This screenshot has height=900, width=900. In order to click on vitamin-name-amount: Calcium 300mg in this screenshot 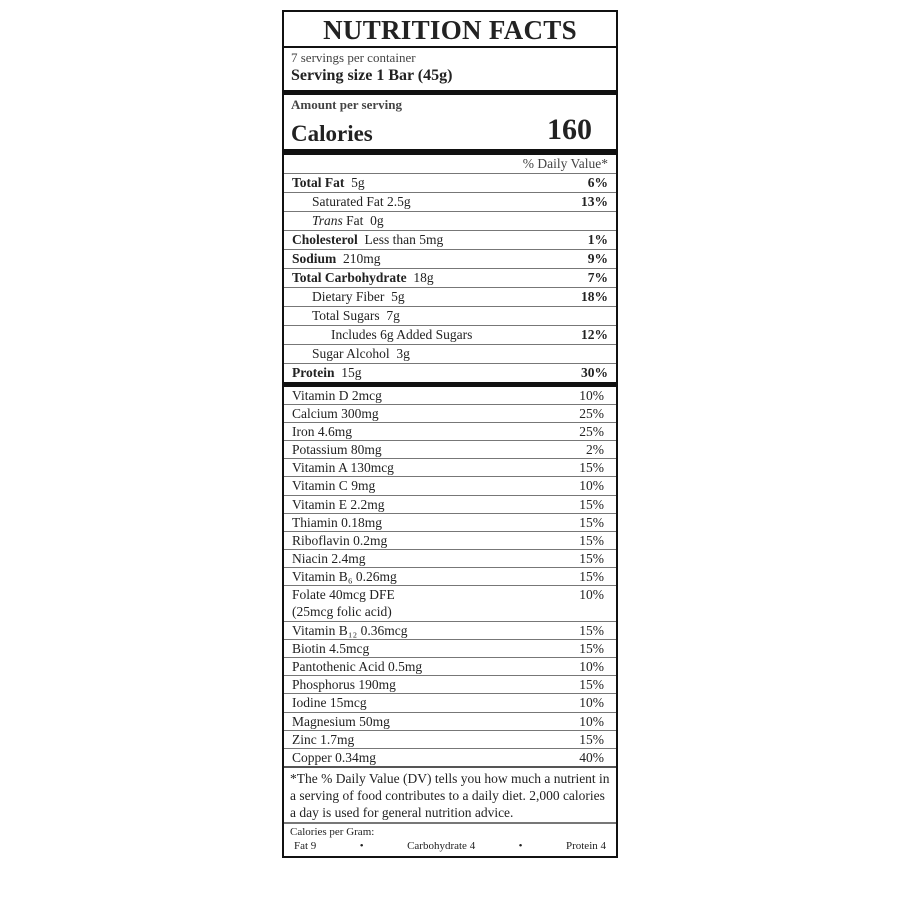, I will do `click(335, 413)`.